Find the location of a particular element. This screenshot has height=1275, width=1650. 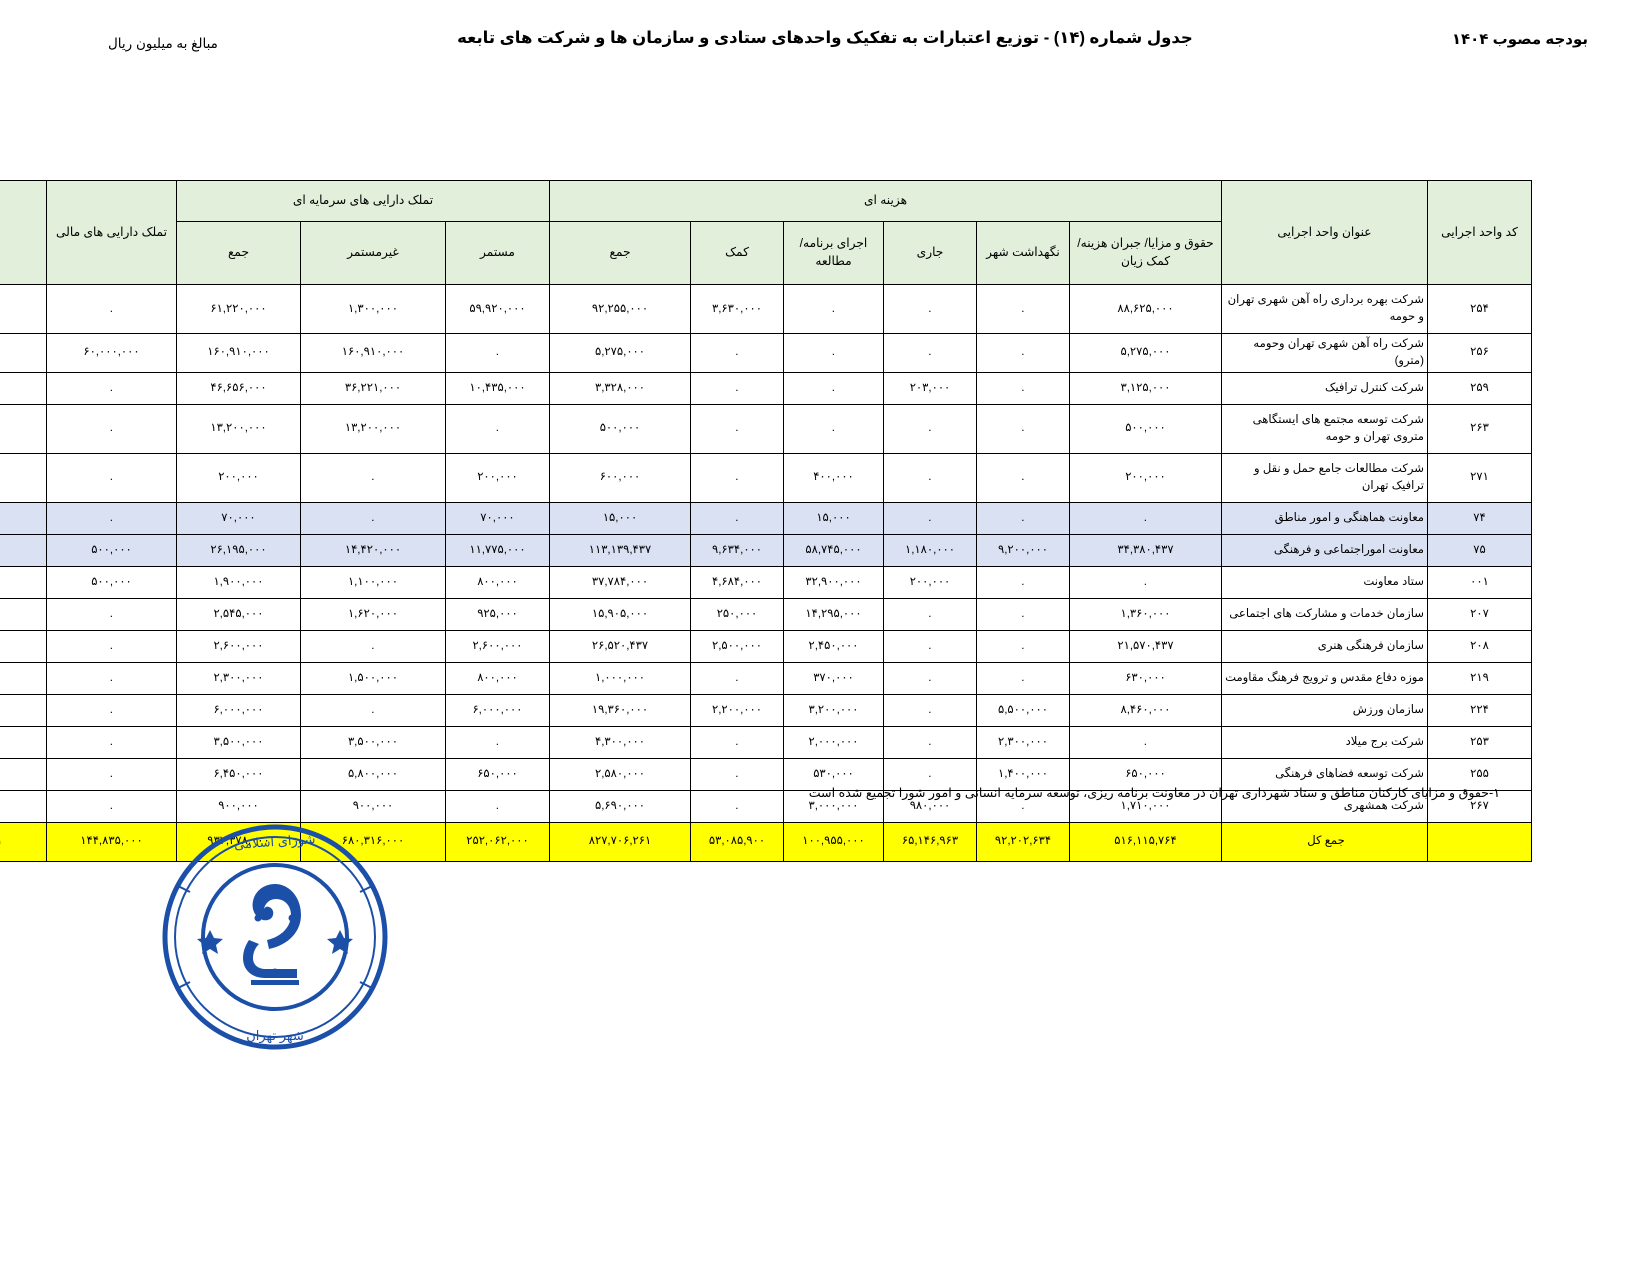

cell-capital-total: ۲۶,۱۹۵,۰۰۰ is located at coordinates (238, 550).